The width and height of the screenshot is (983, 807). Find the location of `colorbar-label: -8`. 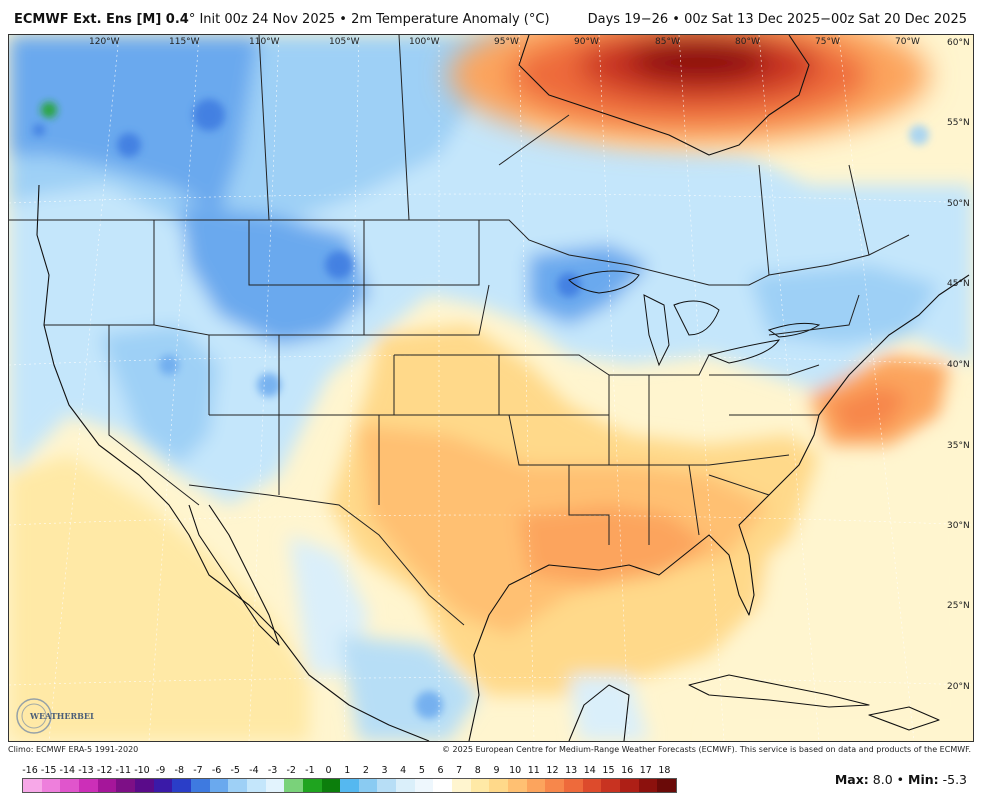

colorbar-label: -8 is located at coordinates (179, 770).